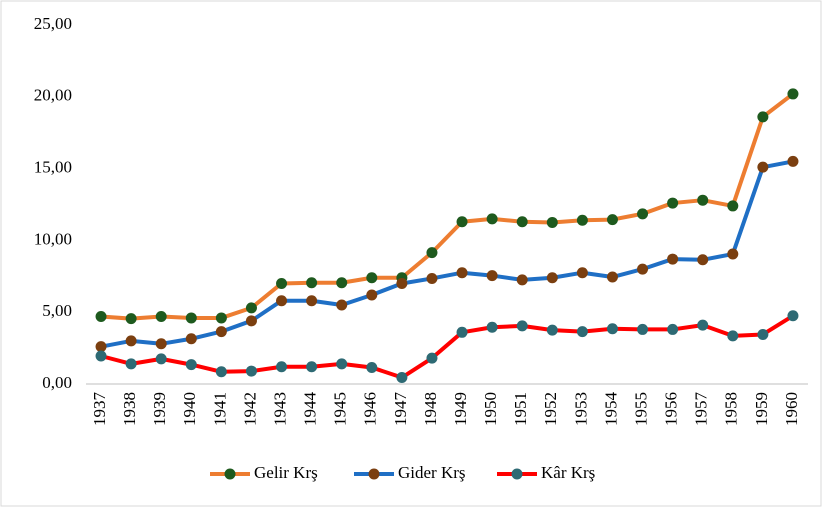 This screenshot has width=822, height=512. What do you see at coordinates (53, 23) in the screenshot?
I see `y-tick-label: 25,00` at bounding box center [53, 23].